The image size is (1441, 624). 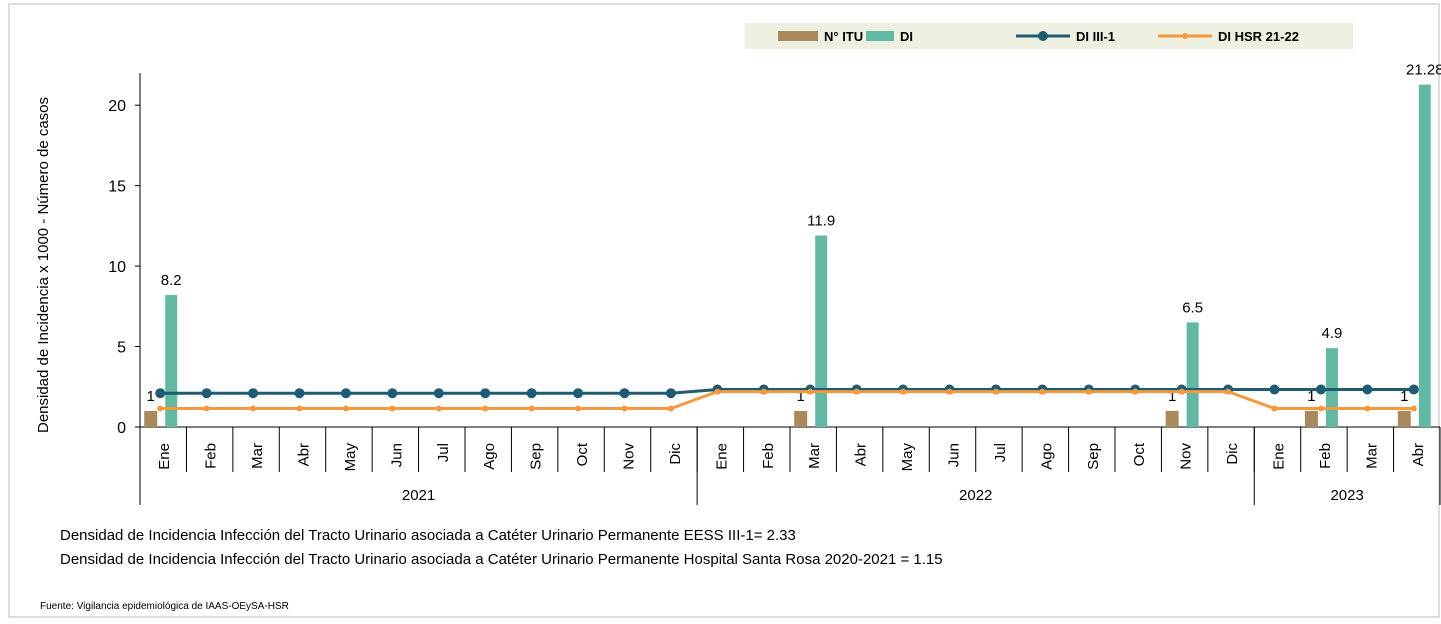 I want to click on legend-label: N° ITU, so click(x=843, y=36).